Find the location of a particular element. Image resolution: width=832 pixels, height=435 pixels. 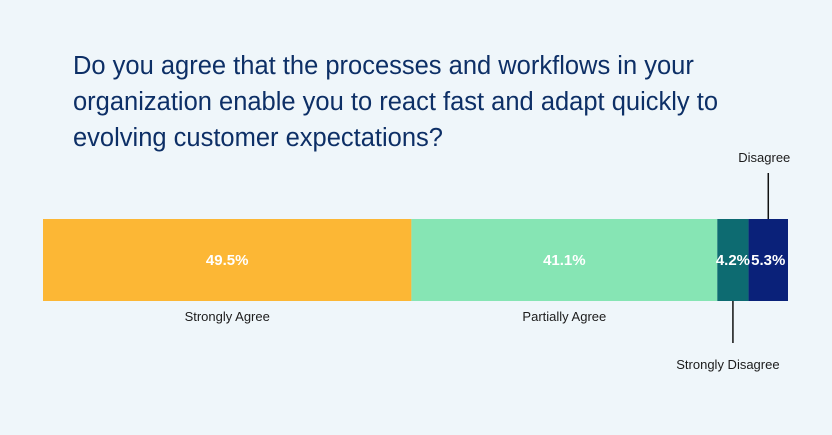

bar-strongly-agree is located at coordinates (227, 260).